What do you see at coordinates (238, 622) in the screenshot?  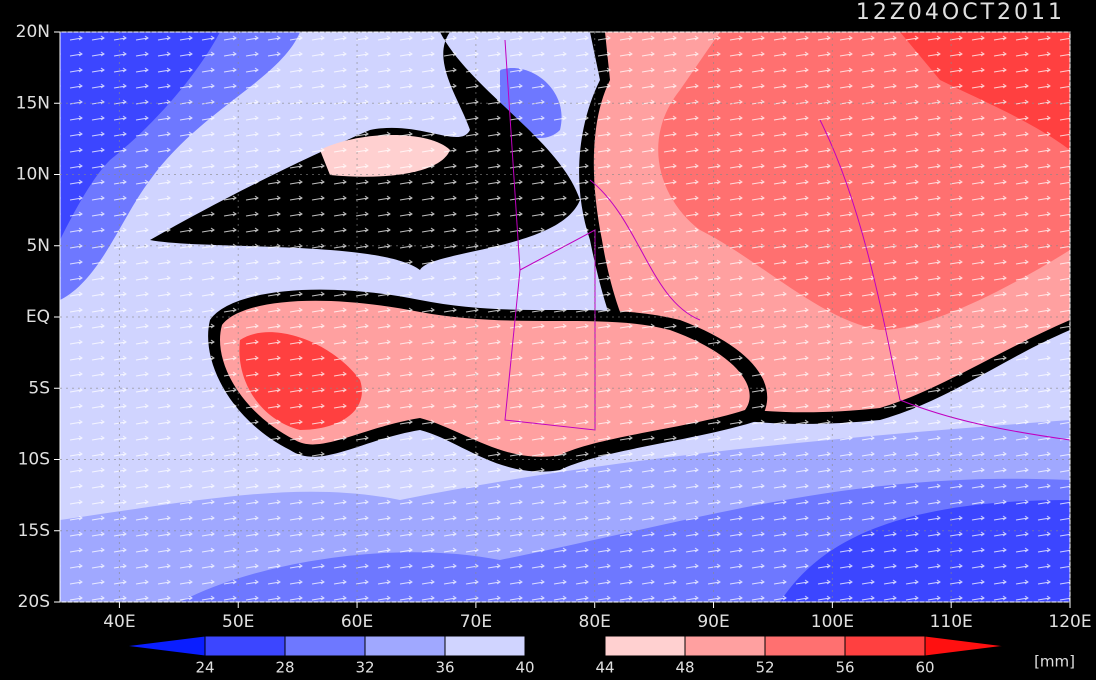 I see `x-tick-label: 50E` at bounding box center [238, 622].